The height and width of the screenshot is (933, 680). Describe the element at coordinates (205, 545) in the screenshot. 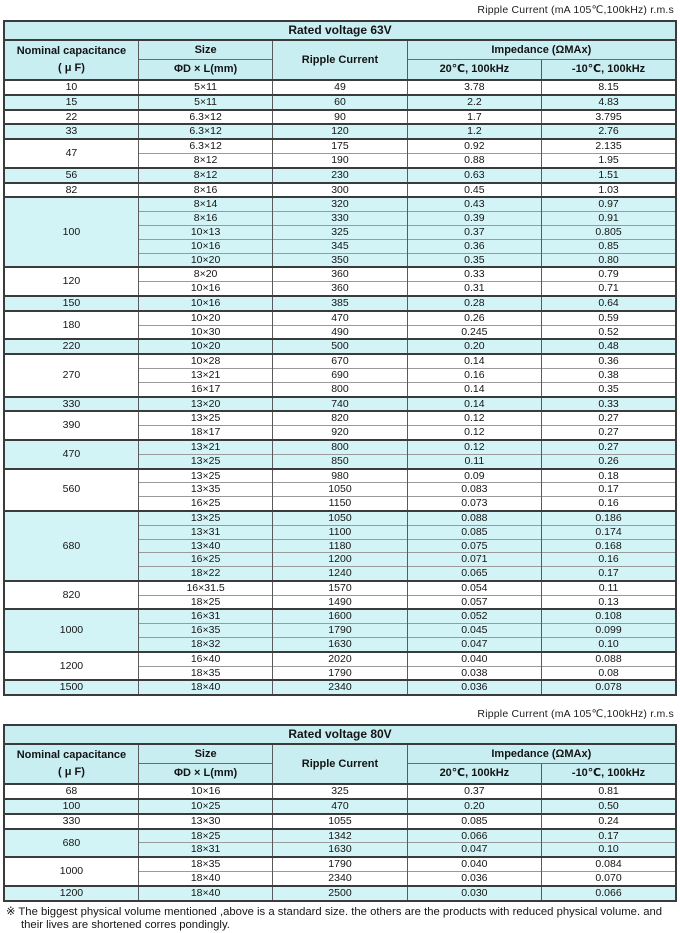

I see `size-cell: 13×40` at that location.